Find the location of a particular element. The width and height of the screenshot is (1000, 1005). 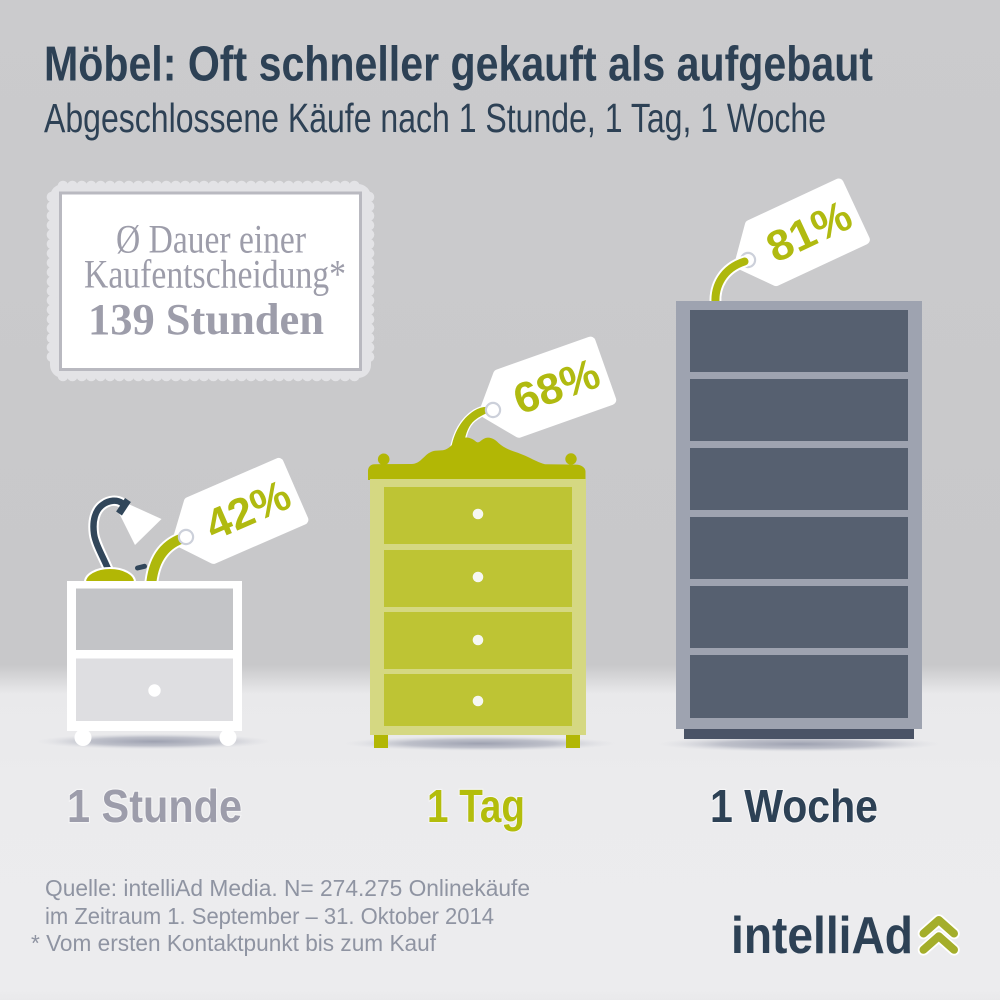

svg-text: intelliAd is located at coordinates (822, 936).